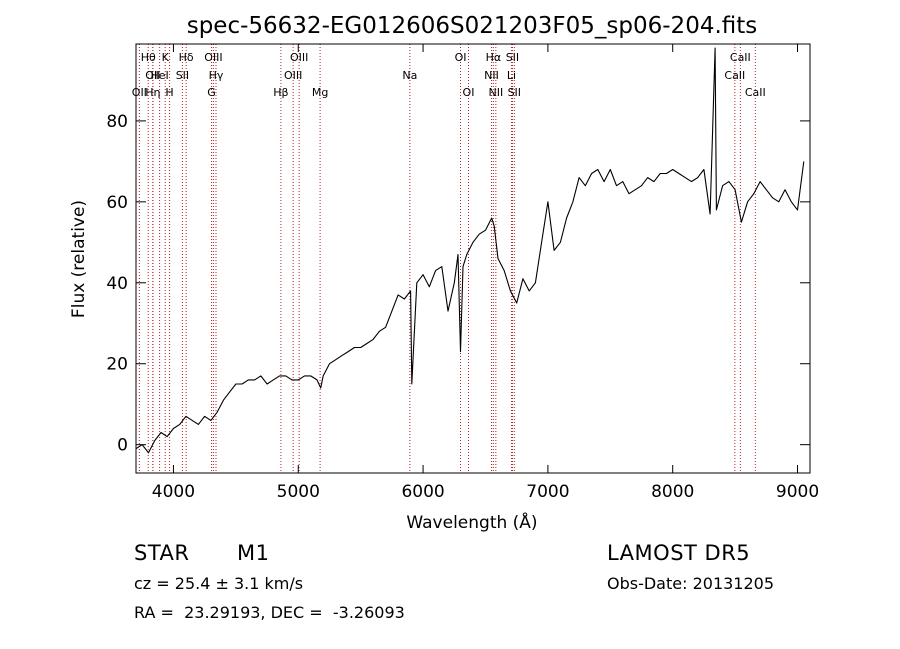  What do you see at coordinates (162, 553) in the screenshot?
I see `object-class: STAR` at bounding box center [162, 553].